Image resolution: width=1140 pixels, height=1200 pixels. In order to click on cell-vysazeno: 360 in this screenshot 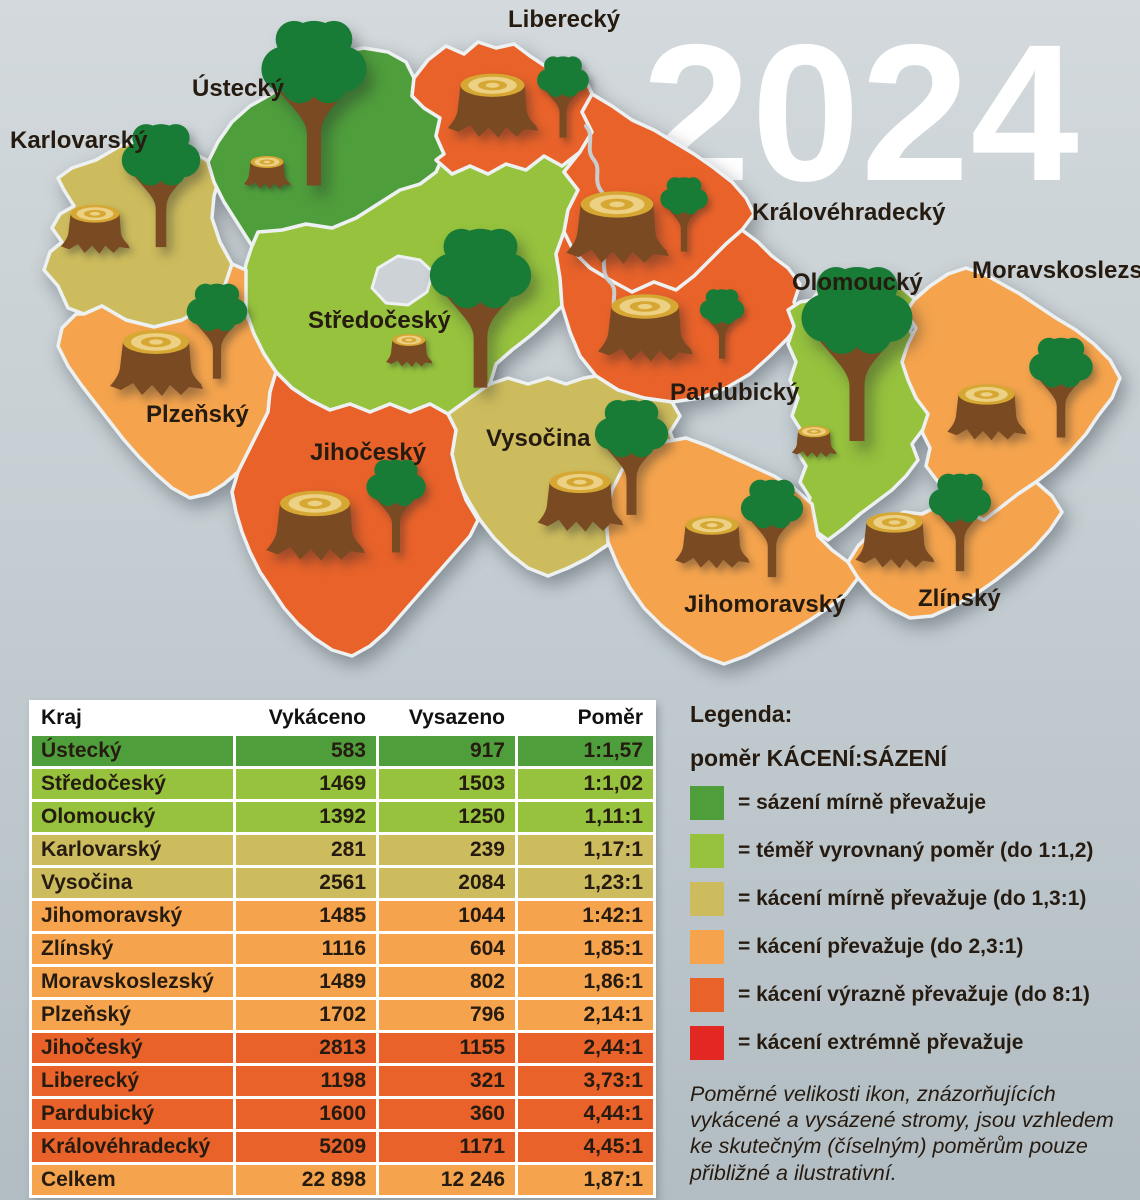, I will do `click(447, 1114)`.